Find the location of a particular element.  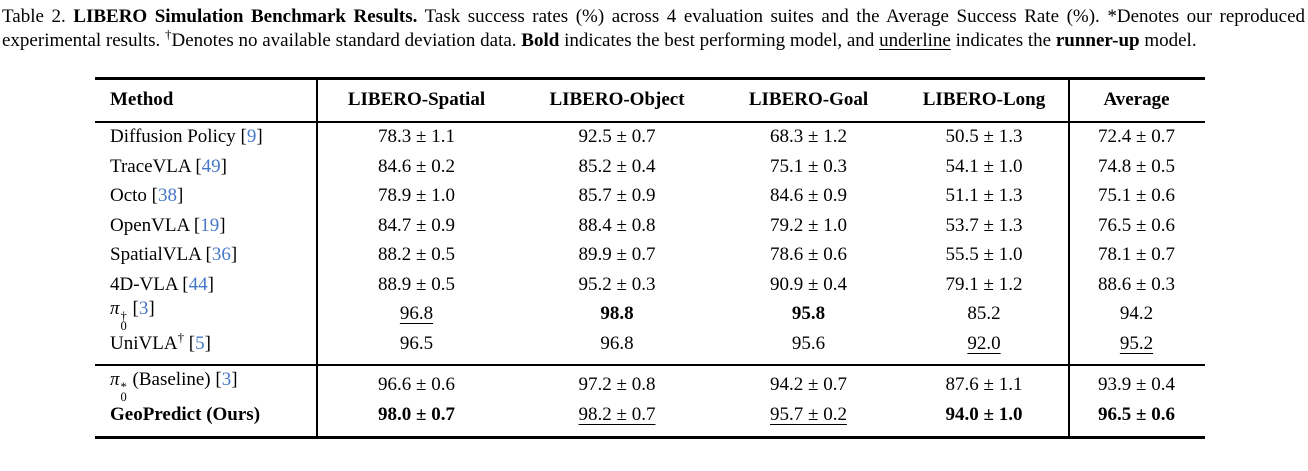

column-header: LIBERO-Long is located at coordinates (984, 100).